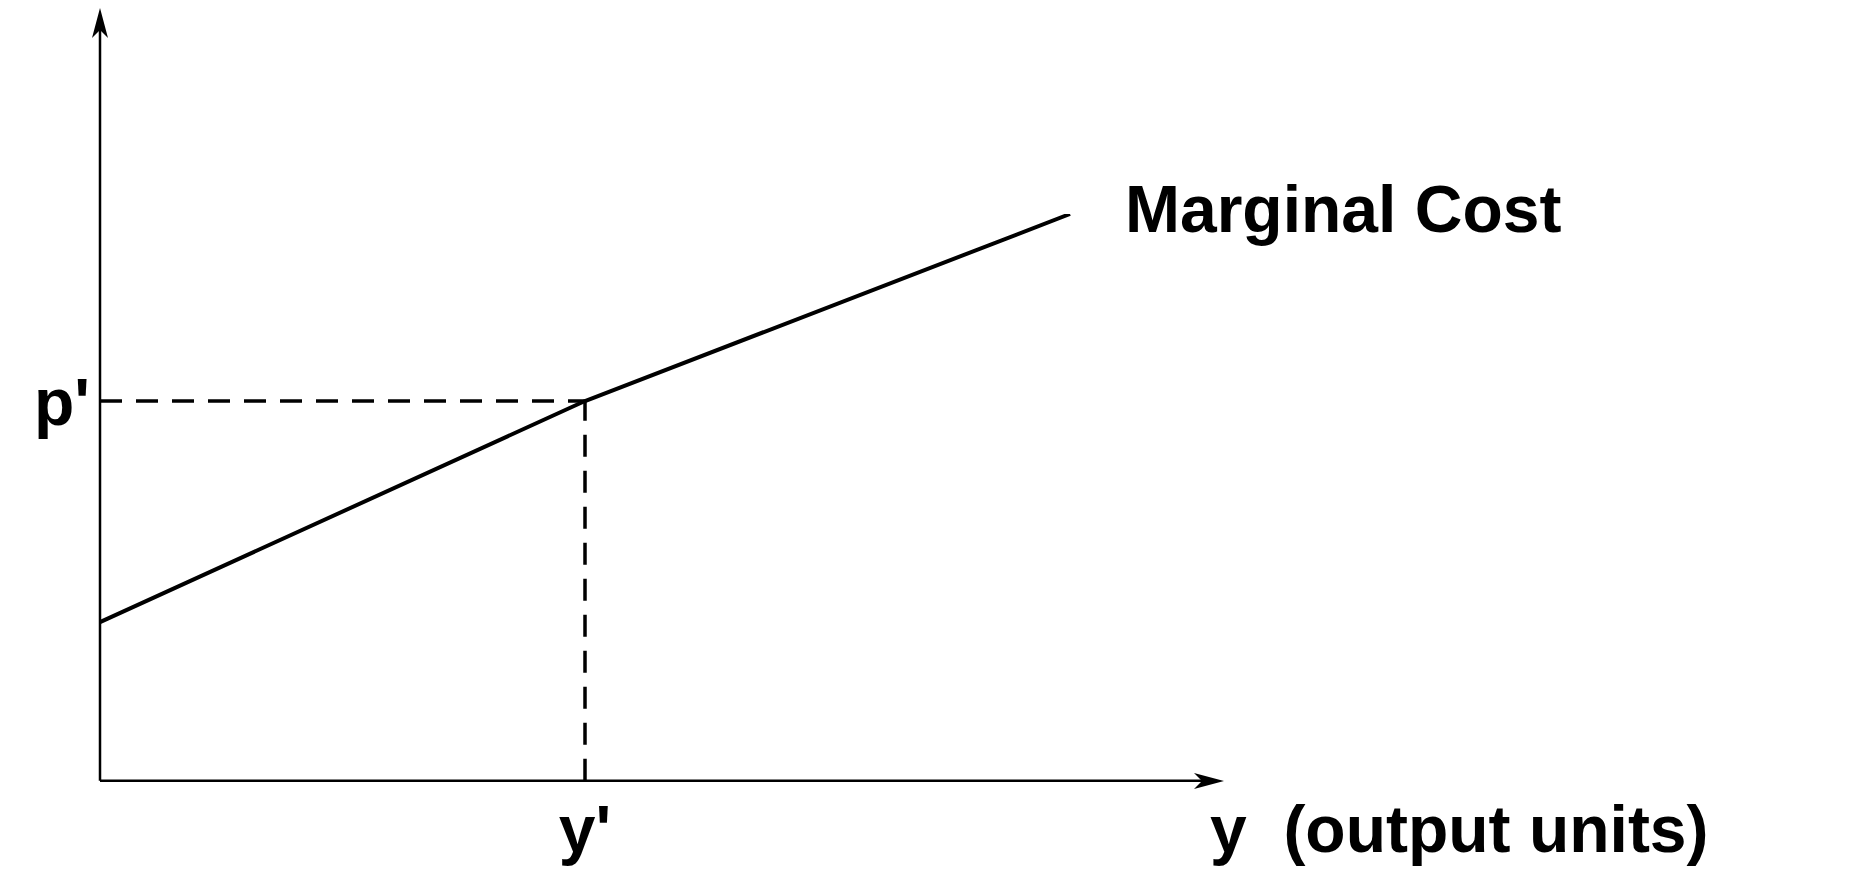  What do you see at coordinates (585, 829) in the screenshot?
I see `text: y'` at bounding box center [585, 829].